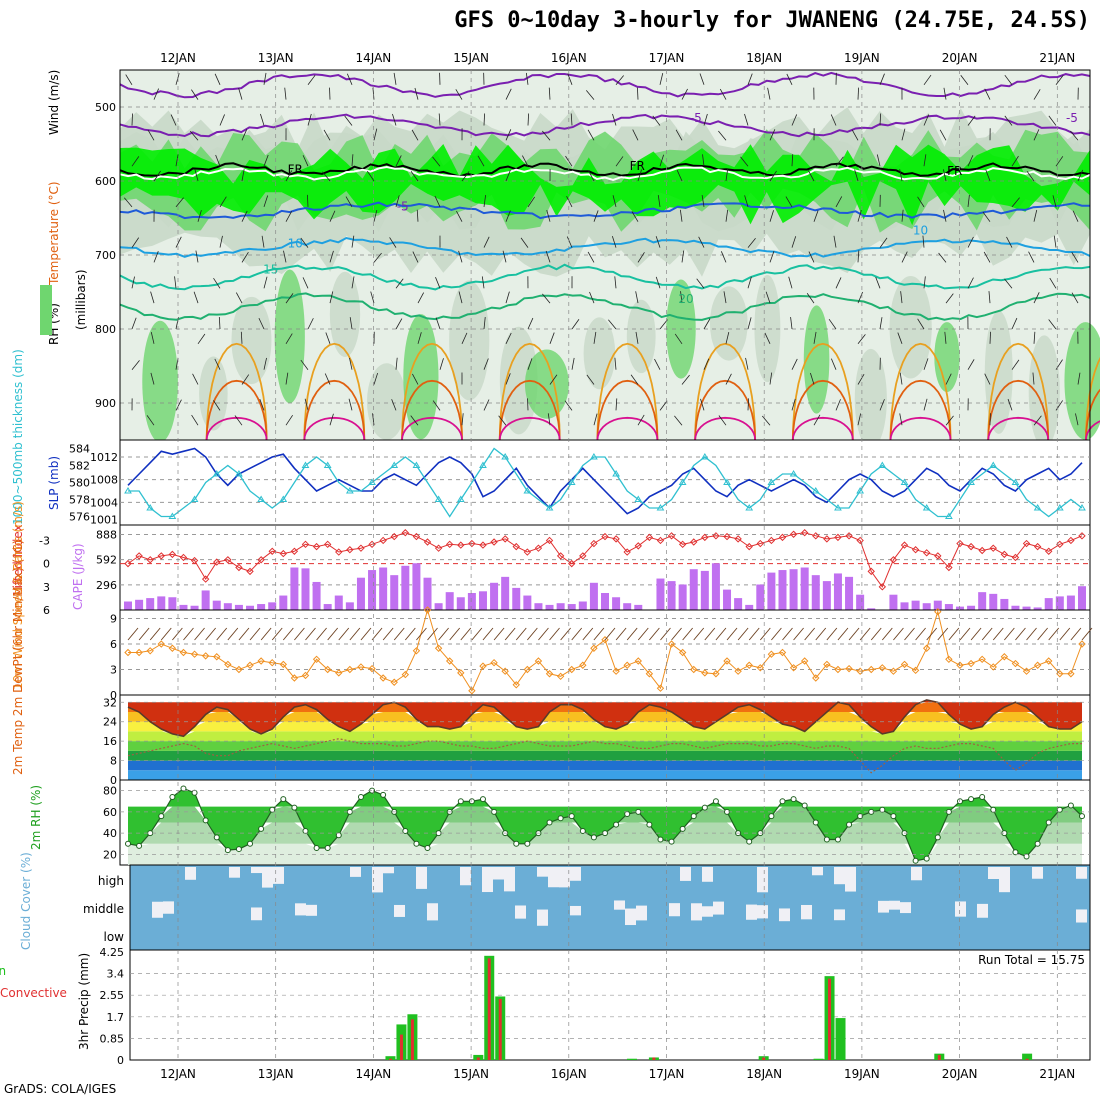 The image size is (1100, 1100). What do you see at coordinates (110, 741) in the screenshot?
I see `temp-tick: 16` at bounding box center [110, 741].